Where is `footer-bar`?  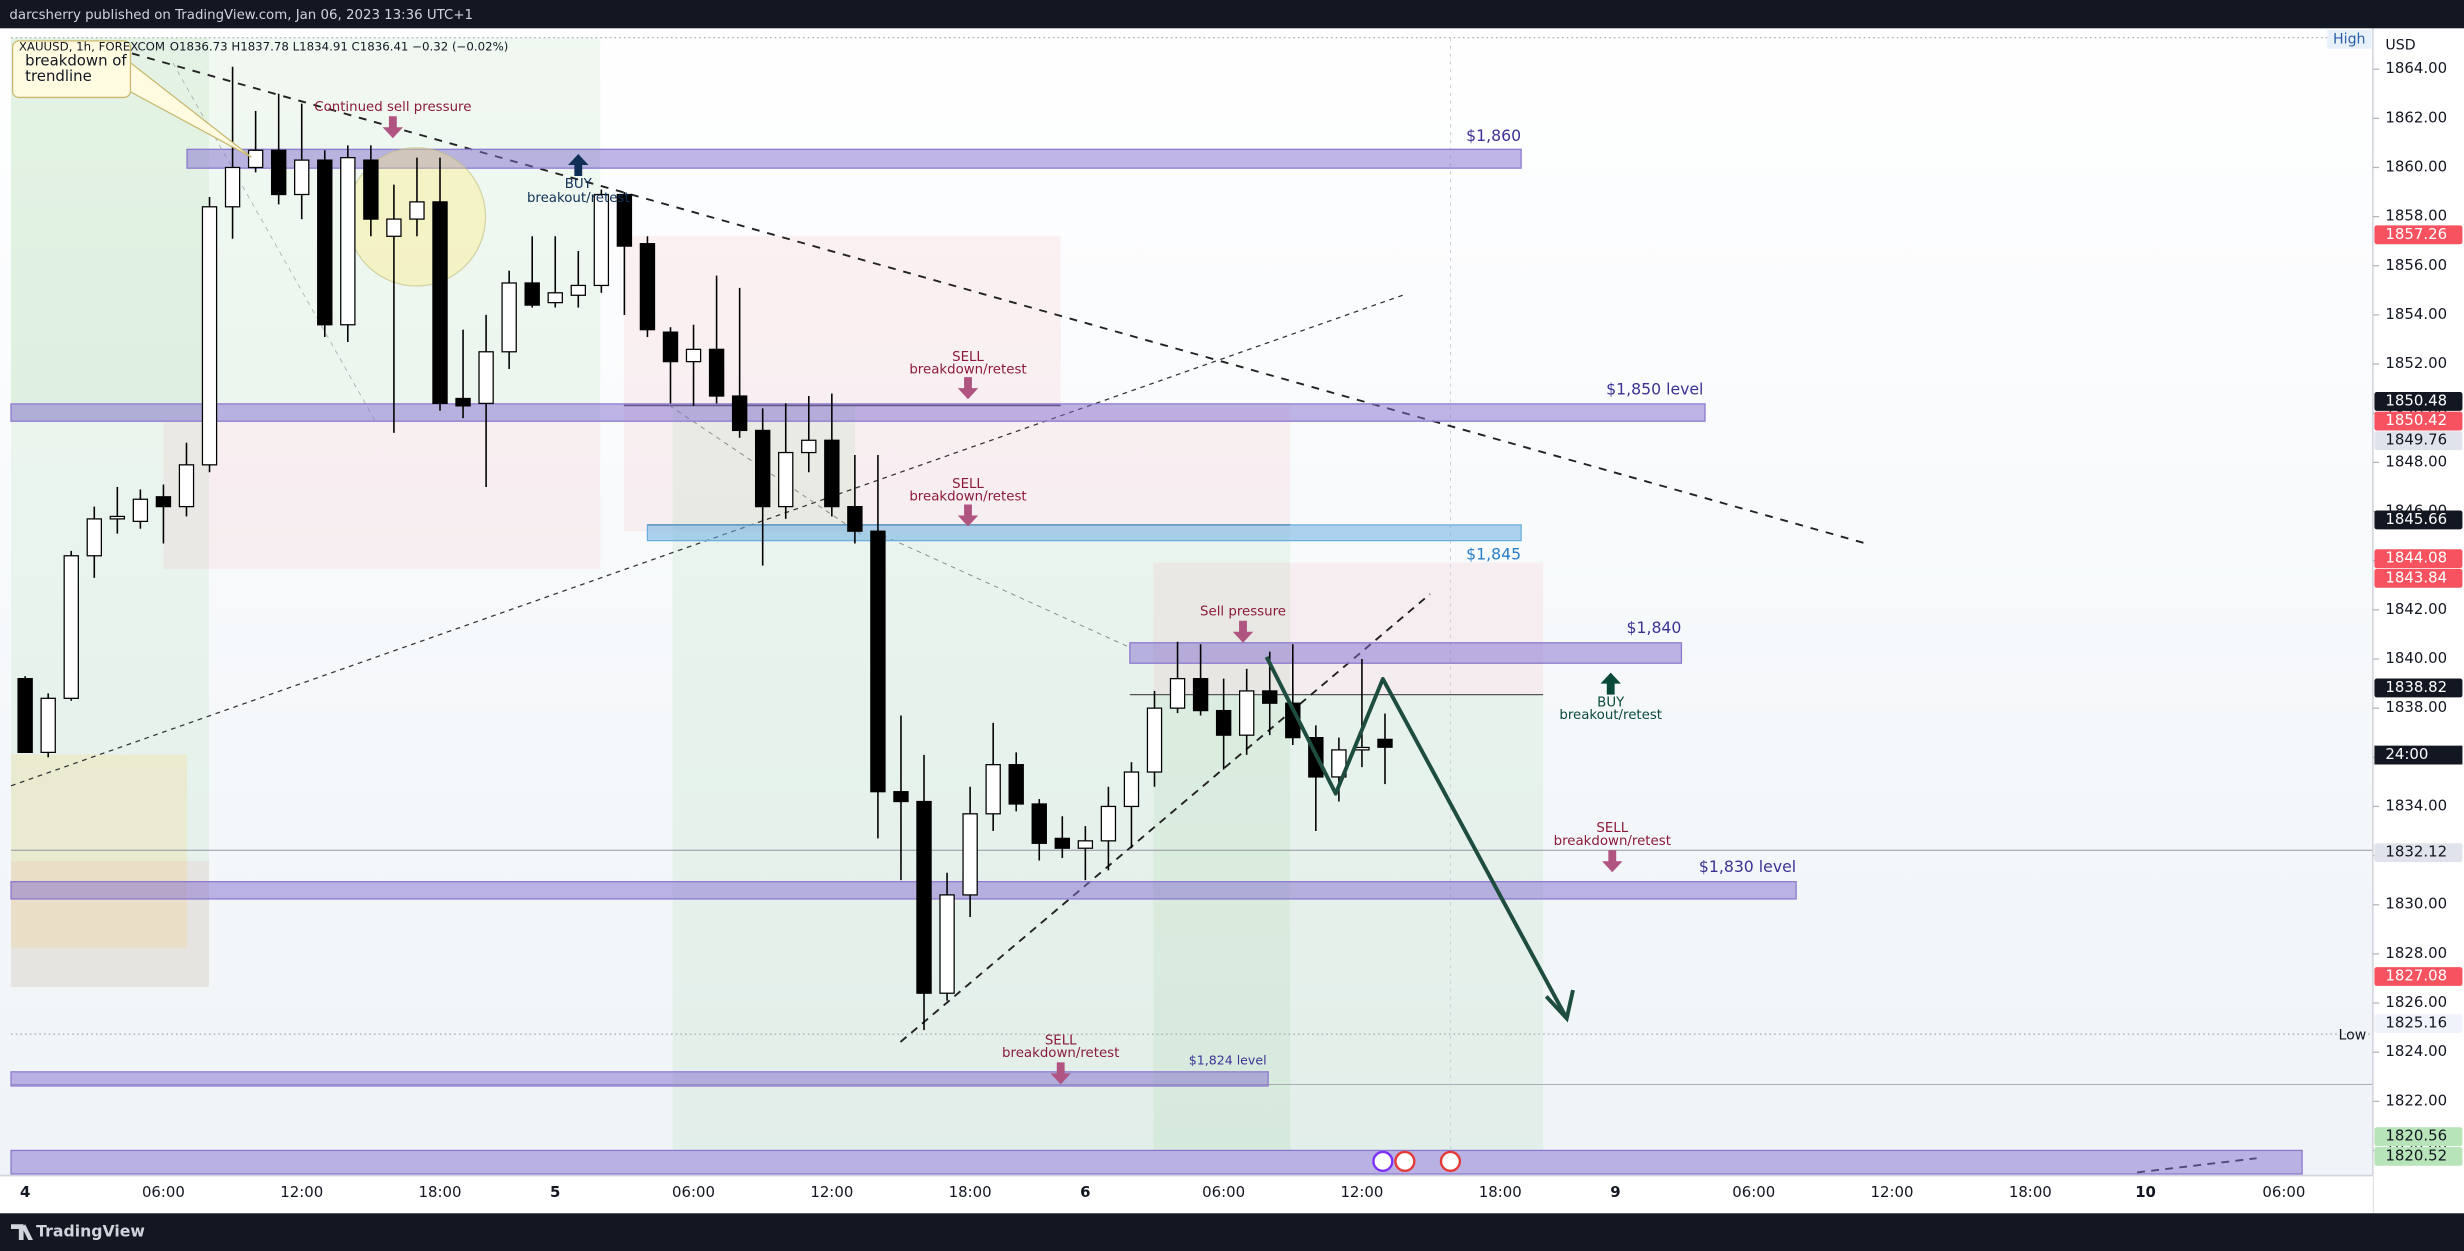 footer-bar is located at coordinates (1232, 1232).